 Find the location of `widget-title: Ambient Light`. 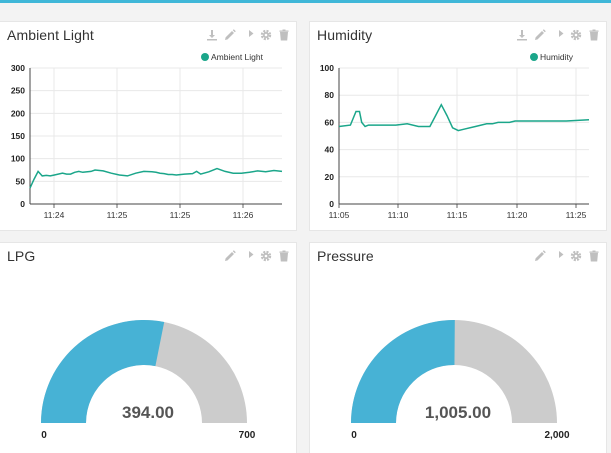

widget-title: Ambient Light is located at coordinates (50, 35).